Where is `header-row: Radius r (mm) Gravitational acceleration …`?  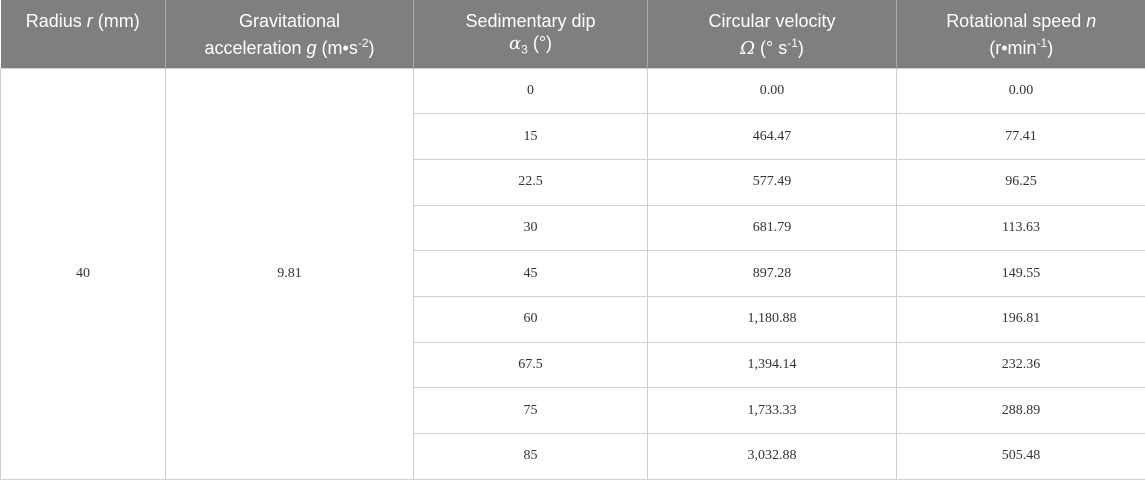
header-row: Radius r (mm) Gravitational acceleration … is located at coordinates (572, 34).